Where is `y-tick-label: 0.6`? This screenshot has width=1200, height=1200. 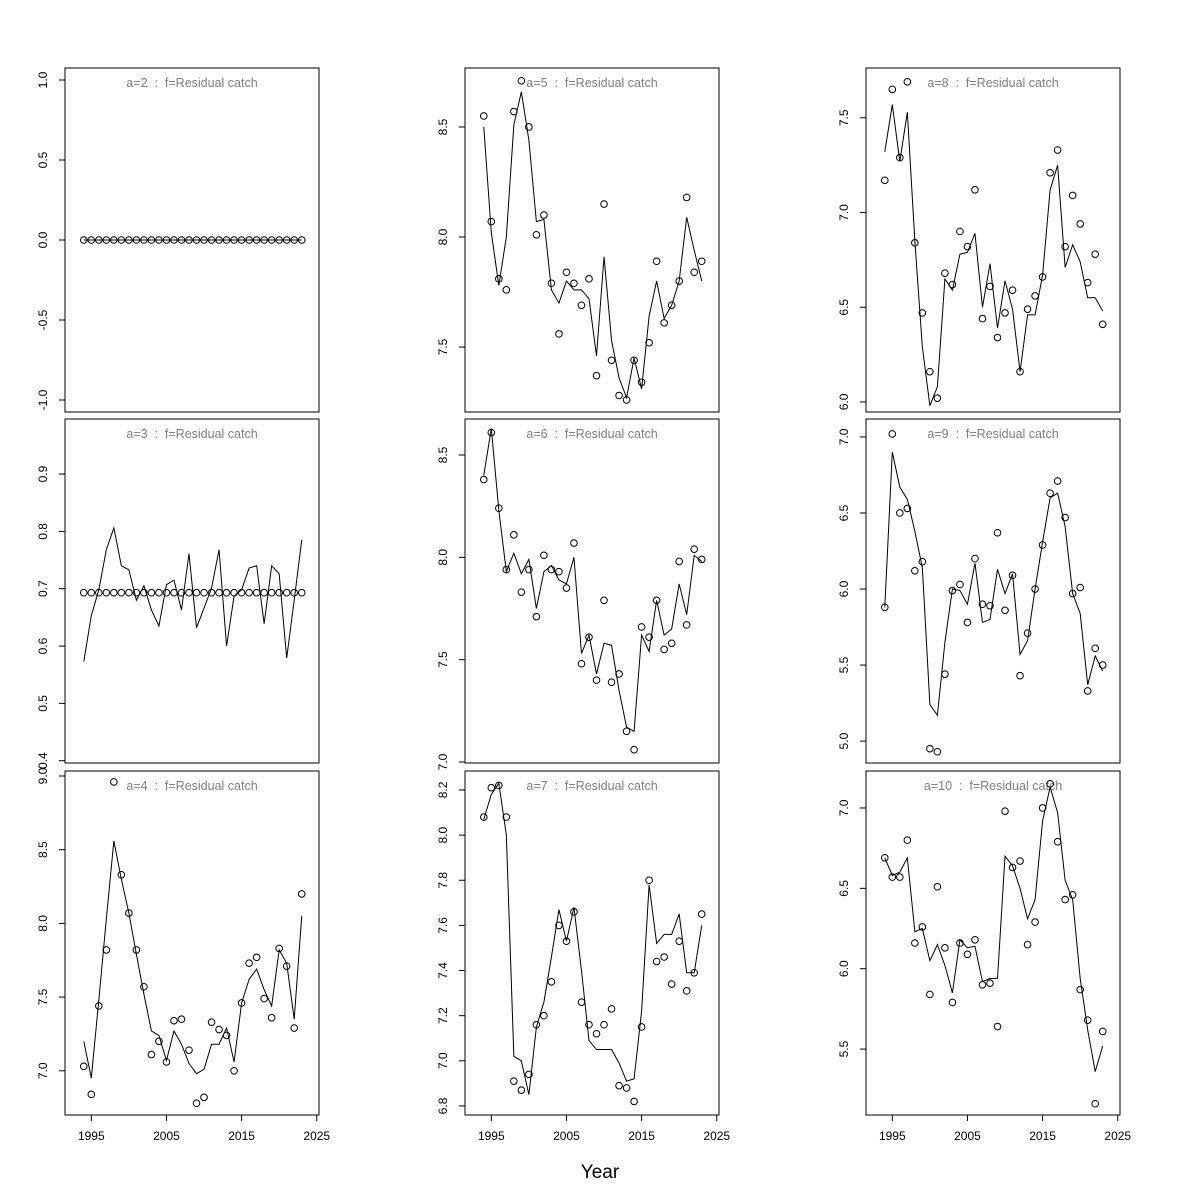 y-tick-label: 0.6 is located at coordinates (43, 645).